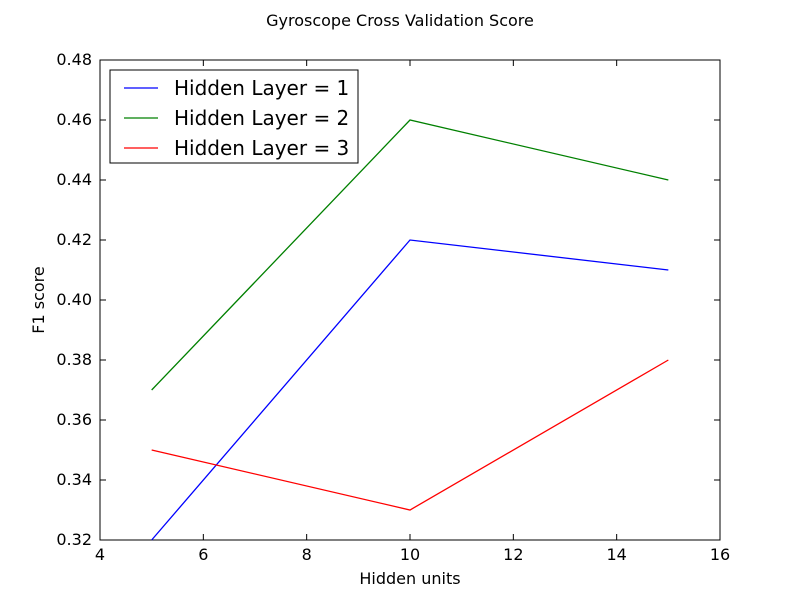  I want to click on x-tick-label: 12, so click(513, 554).